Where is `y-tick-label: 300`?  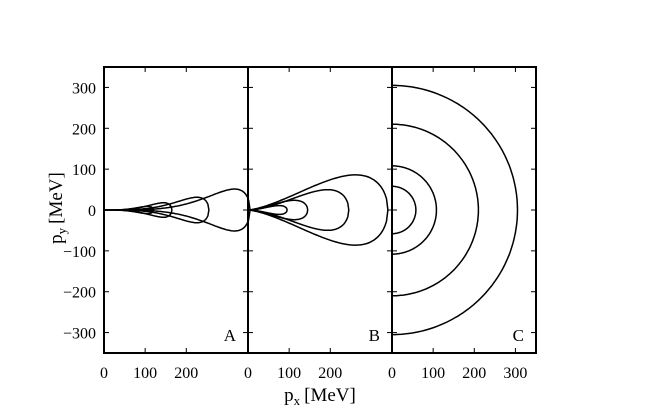
y-tick-label: 300 is located at coordinates (84, 88).